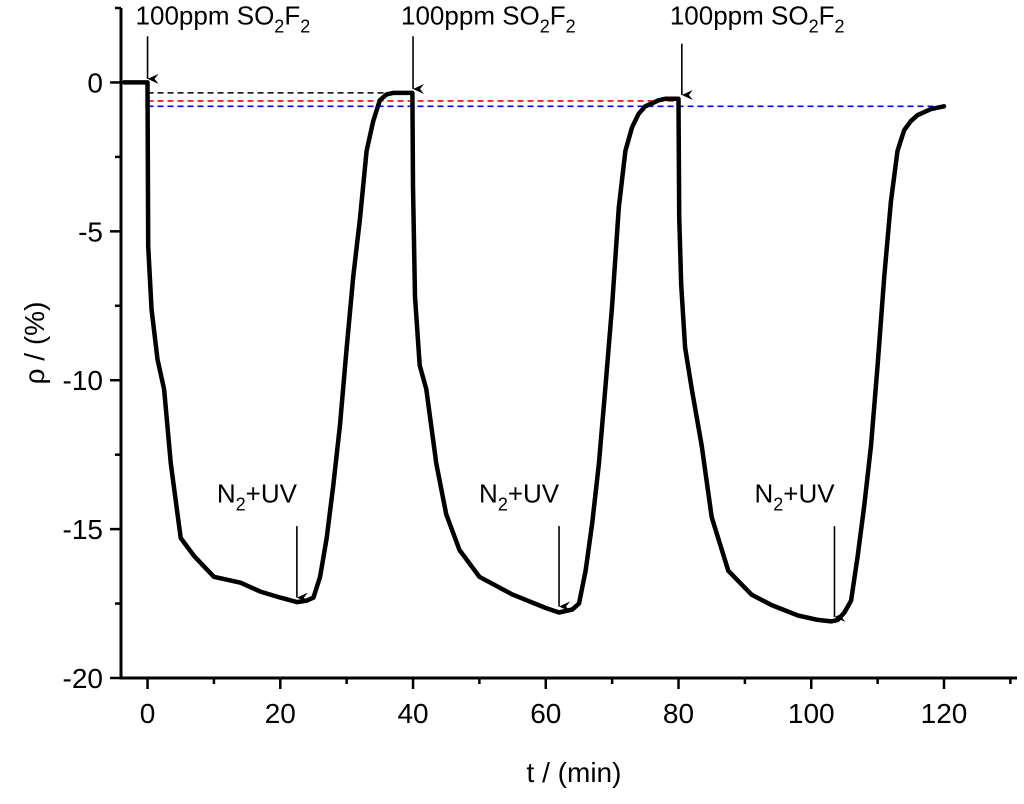 The width and height of the screenshot is (1024, 804). Describe the element at coordinates (944, 713) in the screenshot. I see `x-tick-label: 120` at that location.